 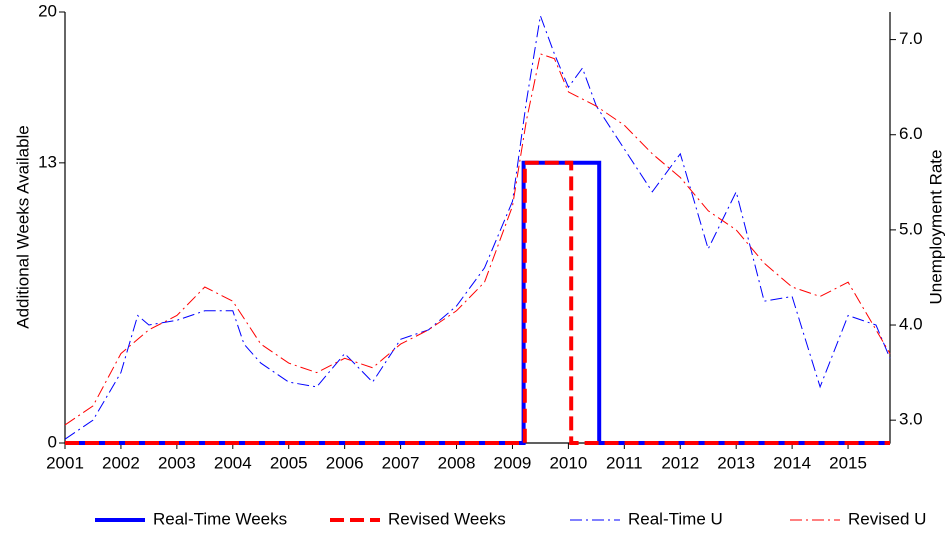 What do you see at coordinates (52, 441) in the screenshot?
I see `y-tick-label: 0` at bounding box center [52, 441].